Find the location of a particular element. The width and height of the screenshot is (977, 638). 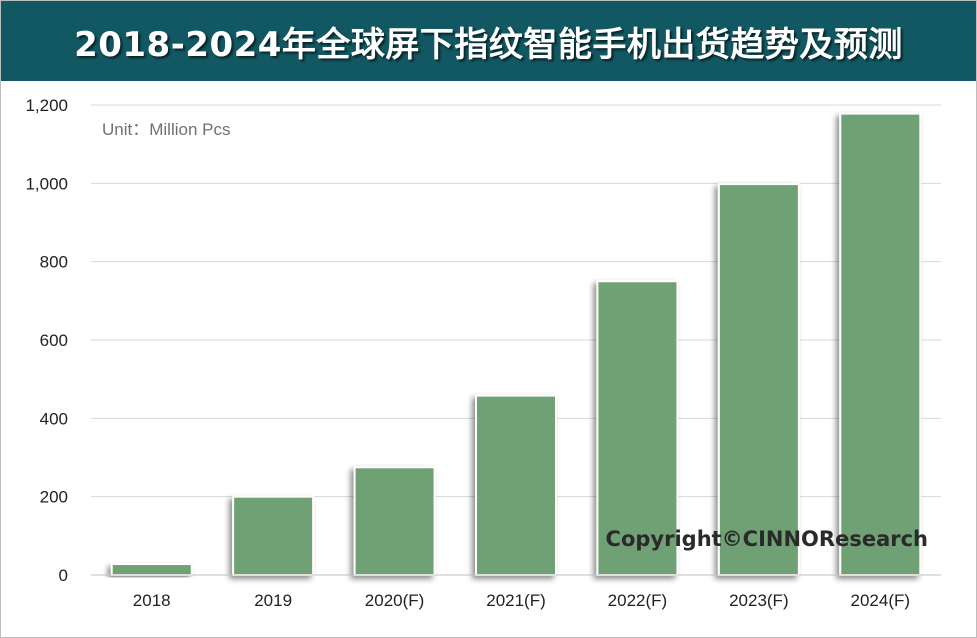

x-tick-label: 2020(F) is located at coordinates (395, 600).